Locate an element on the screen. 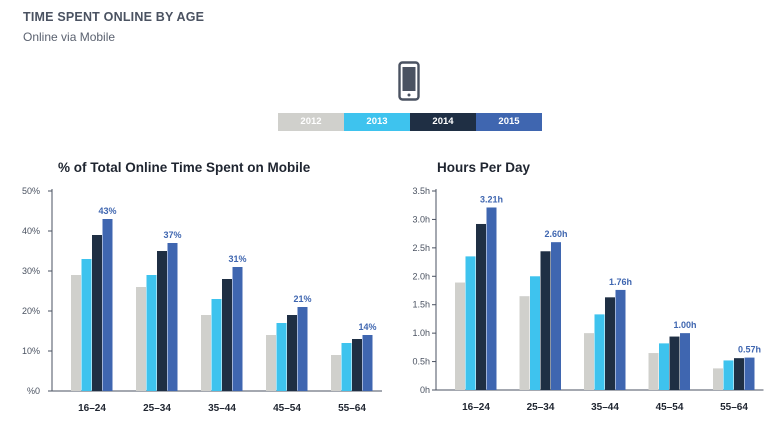 This screenshot has width=780, height=430. data-label-hours: 0.57h is located at coordinates (749, 350).